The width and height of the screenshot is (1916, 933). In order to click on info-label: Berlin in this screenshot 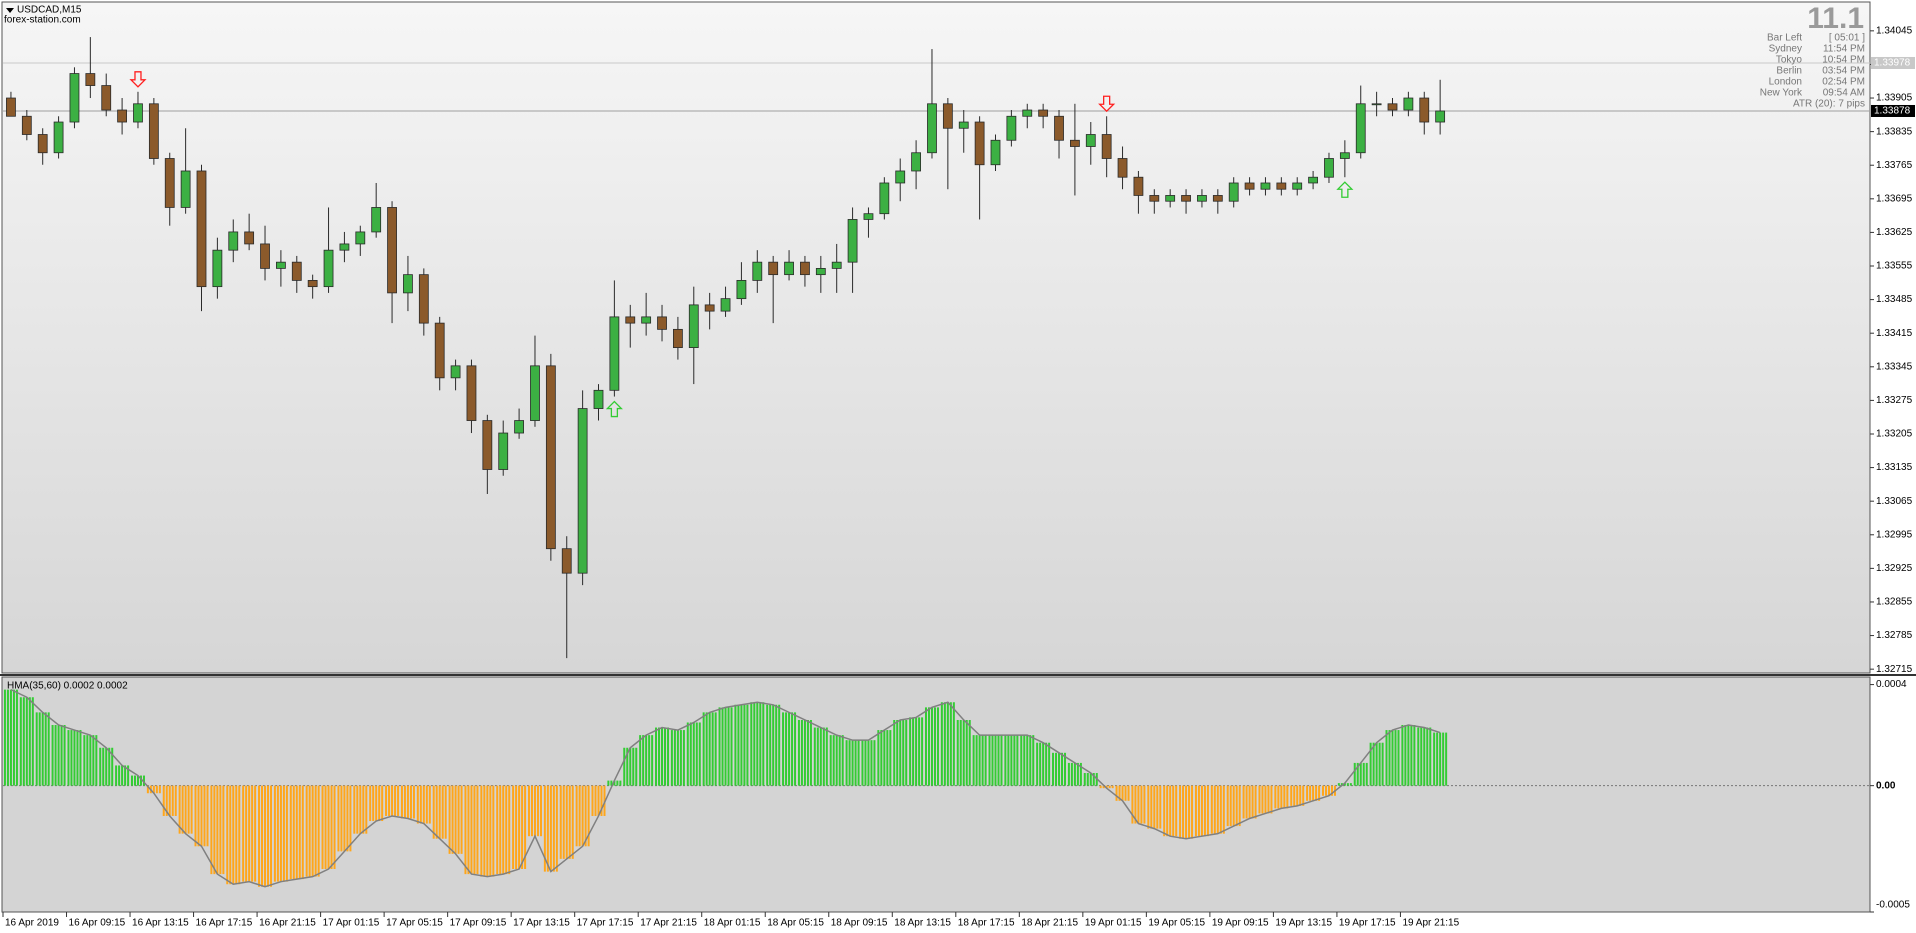, I will do `click(1789, 71)`.